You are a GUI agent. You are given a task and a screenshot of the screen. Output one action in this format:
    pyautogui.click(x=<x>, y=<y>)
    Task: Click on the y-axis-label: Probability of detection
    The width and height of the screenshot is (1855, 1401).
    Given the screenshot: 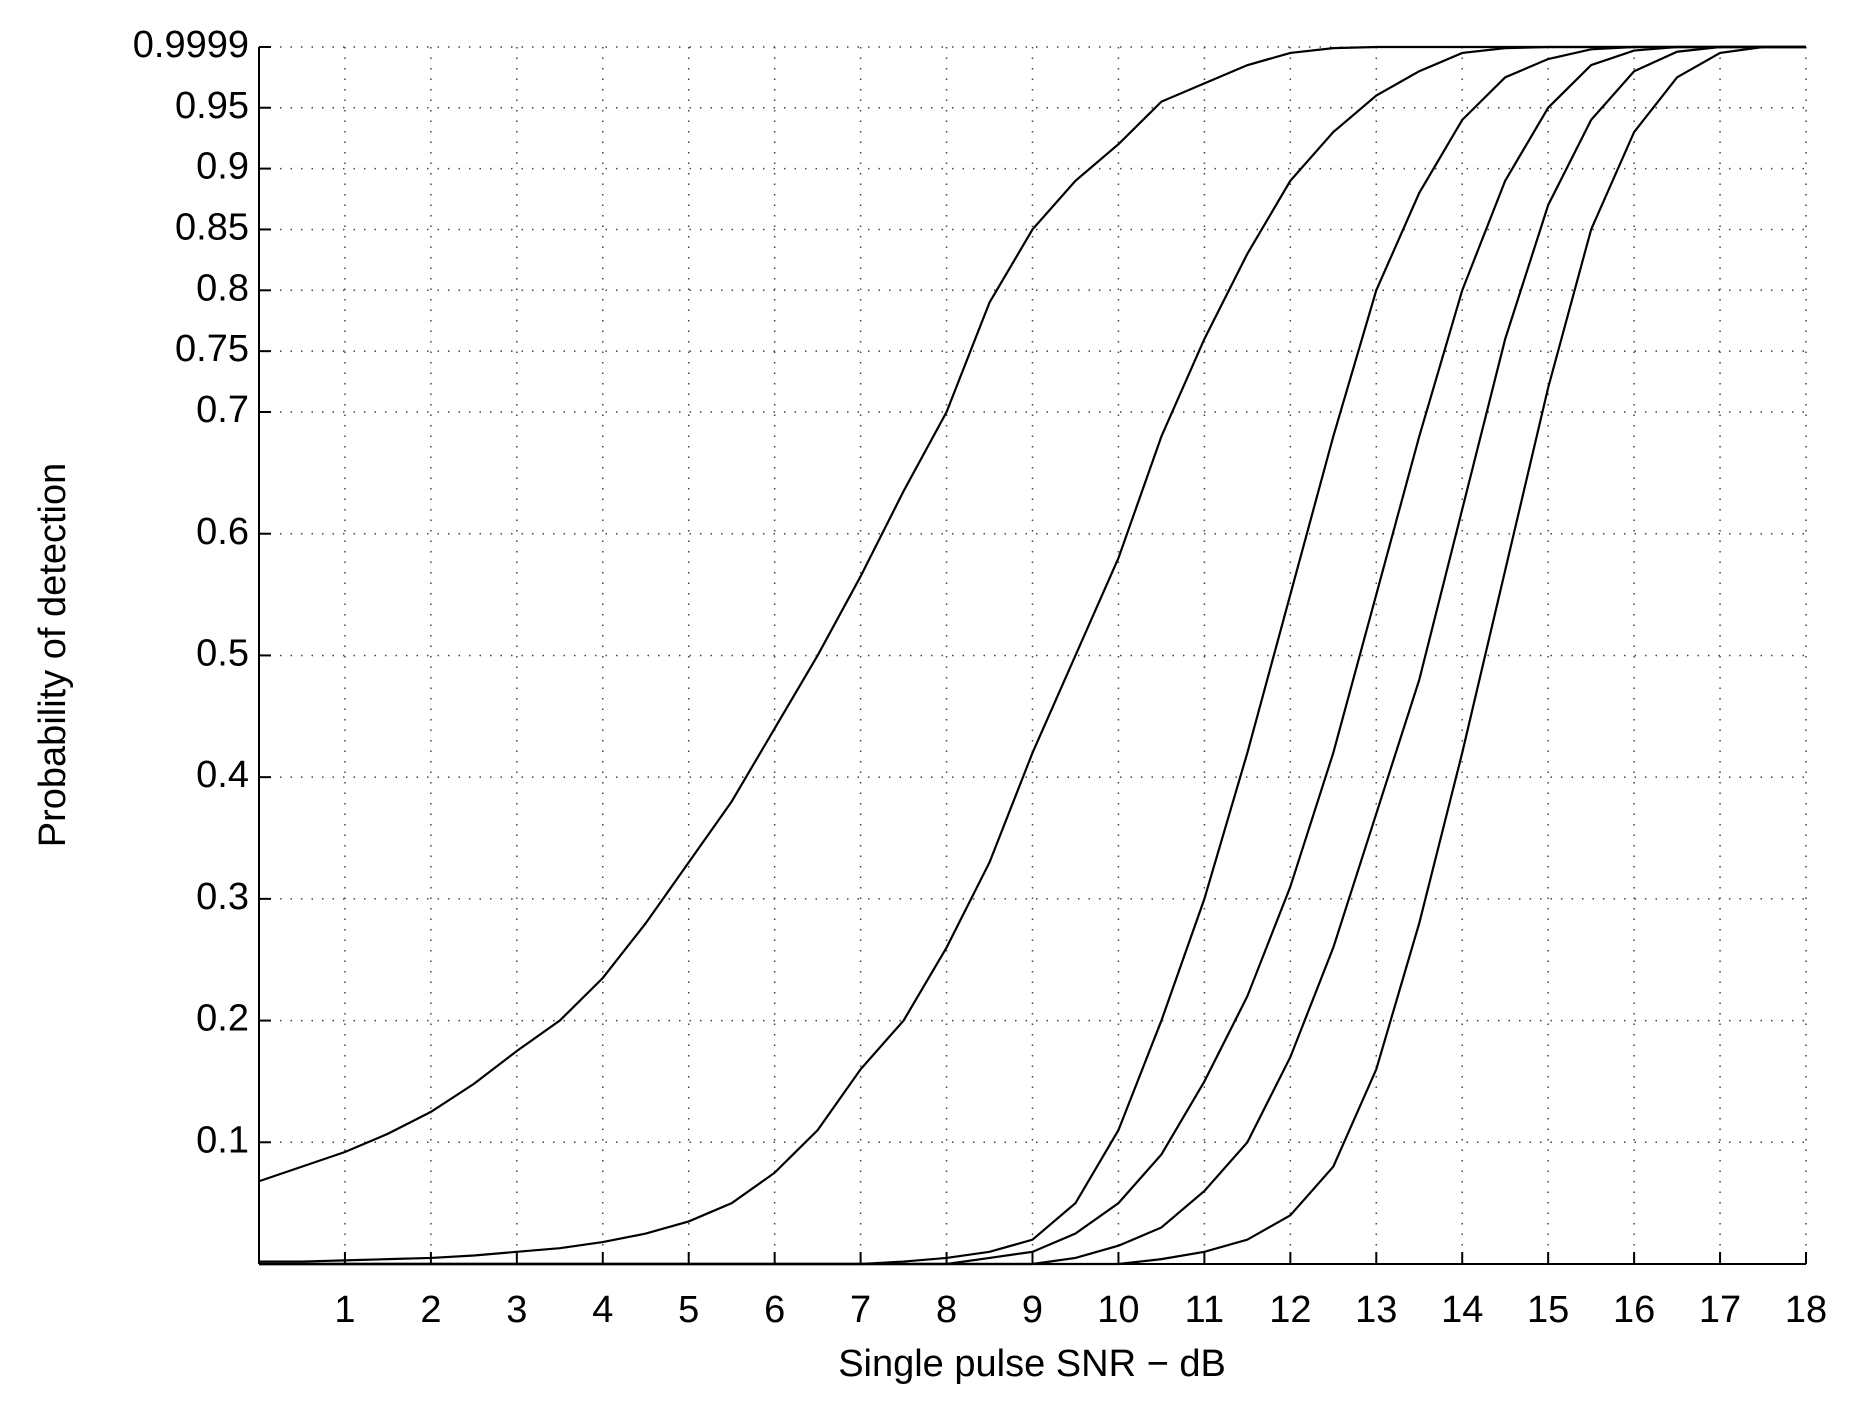 What is the action you would take?
    pyautogui.click(x=53, y=655)
    